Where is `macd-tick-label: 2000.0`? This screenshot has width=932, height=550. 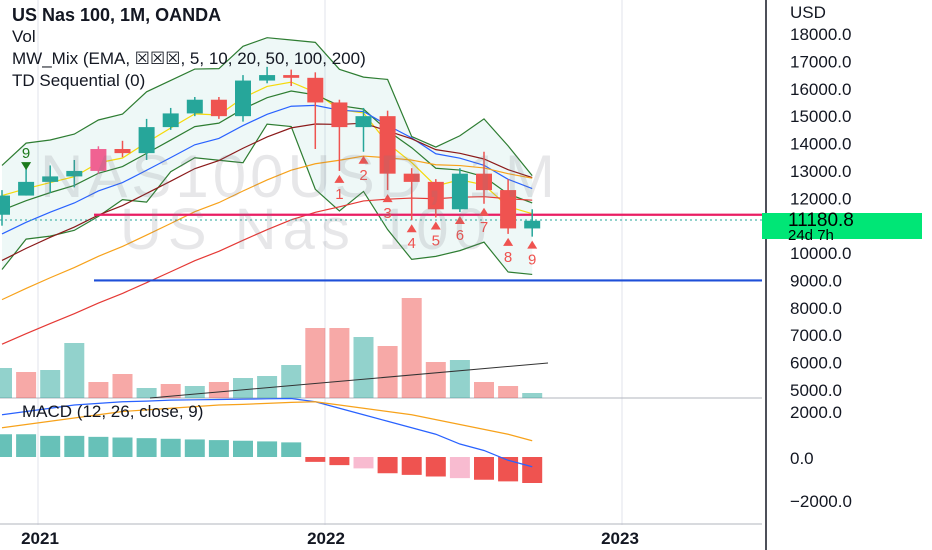
macd-tick-label: 2000.0 is located at coordinates (816, 412).